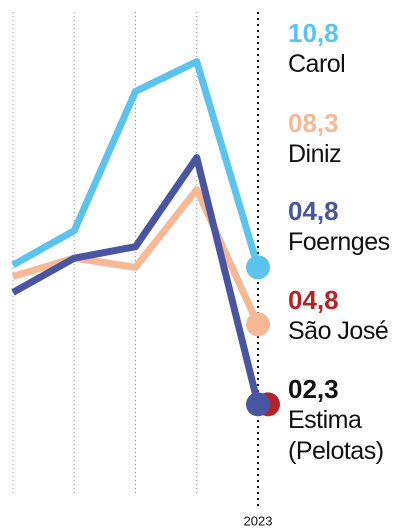 This screenshot has width=403, height=531. Describe the element at coordinates (258, 520) in the screenshot. I see `x-tick-label: 2023` at that location.